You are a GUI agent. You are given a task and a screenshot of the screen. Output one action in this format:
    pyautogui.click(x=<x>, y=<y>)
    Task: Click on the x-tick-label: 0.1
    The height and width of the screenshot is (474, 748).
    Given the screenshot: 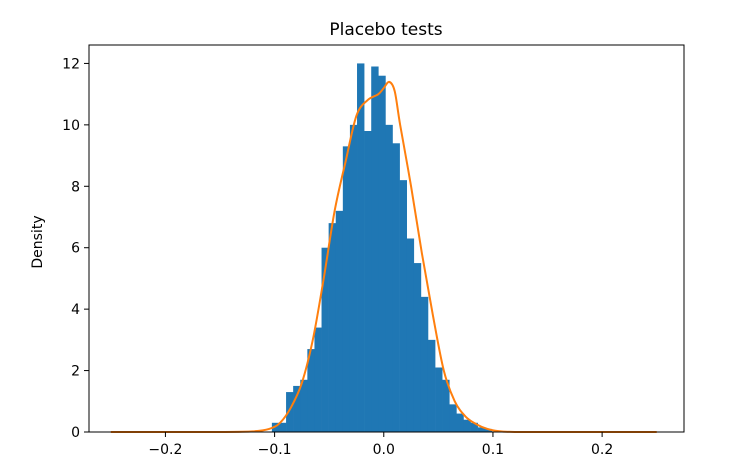 What is the action you would take?
    pyautogui.click(x=493, y=450)
    